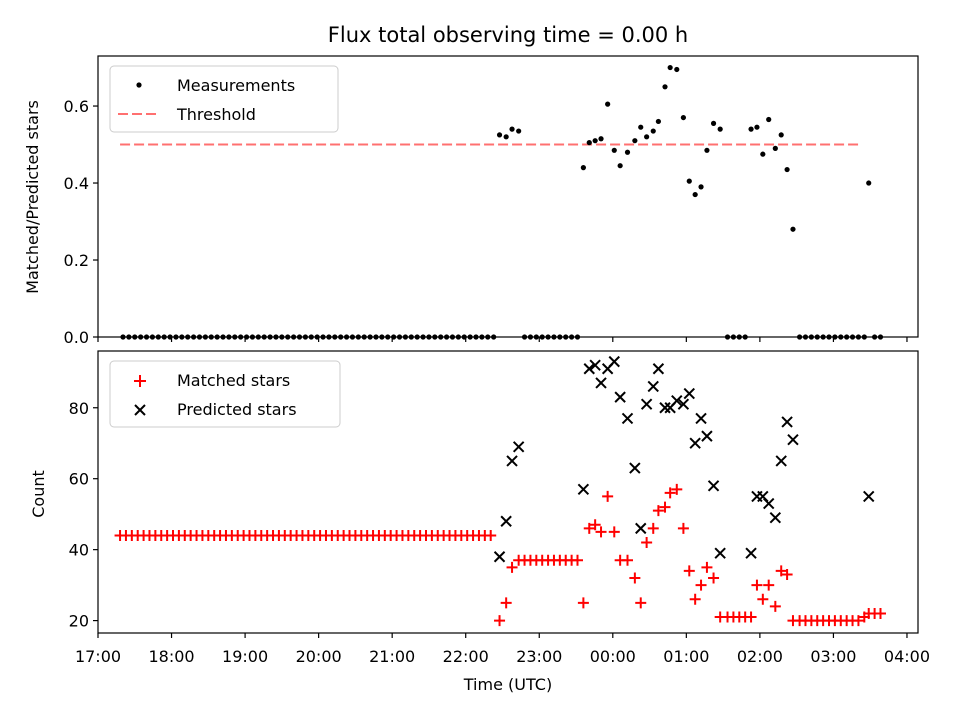  Describe the element at coordinates (83, 515) in the screenshot. I see `bottom-y-ticks: 20 40 60 80` at that location.